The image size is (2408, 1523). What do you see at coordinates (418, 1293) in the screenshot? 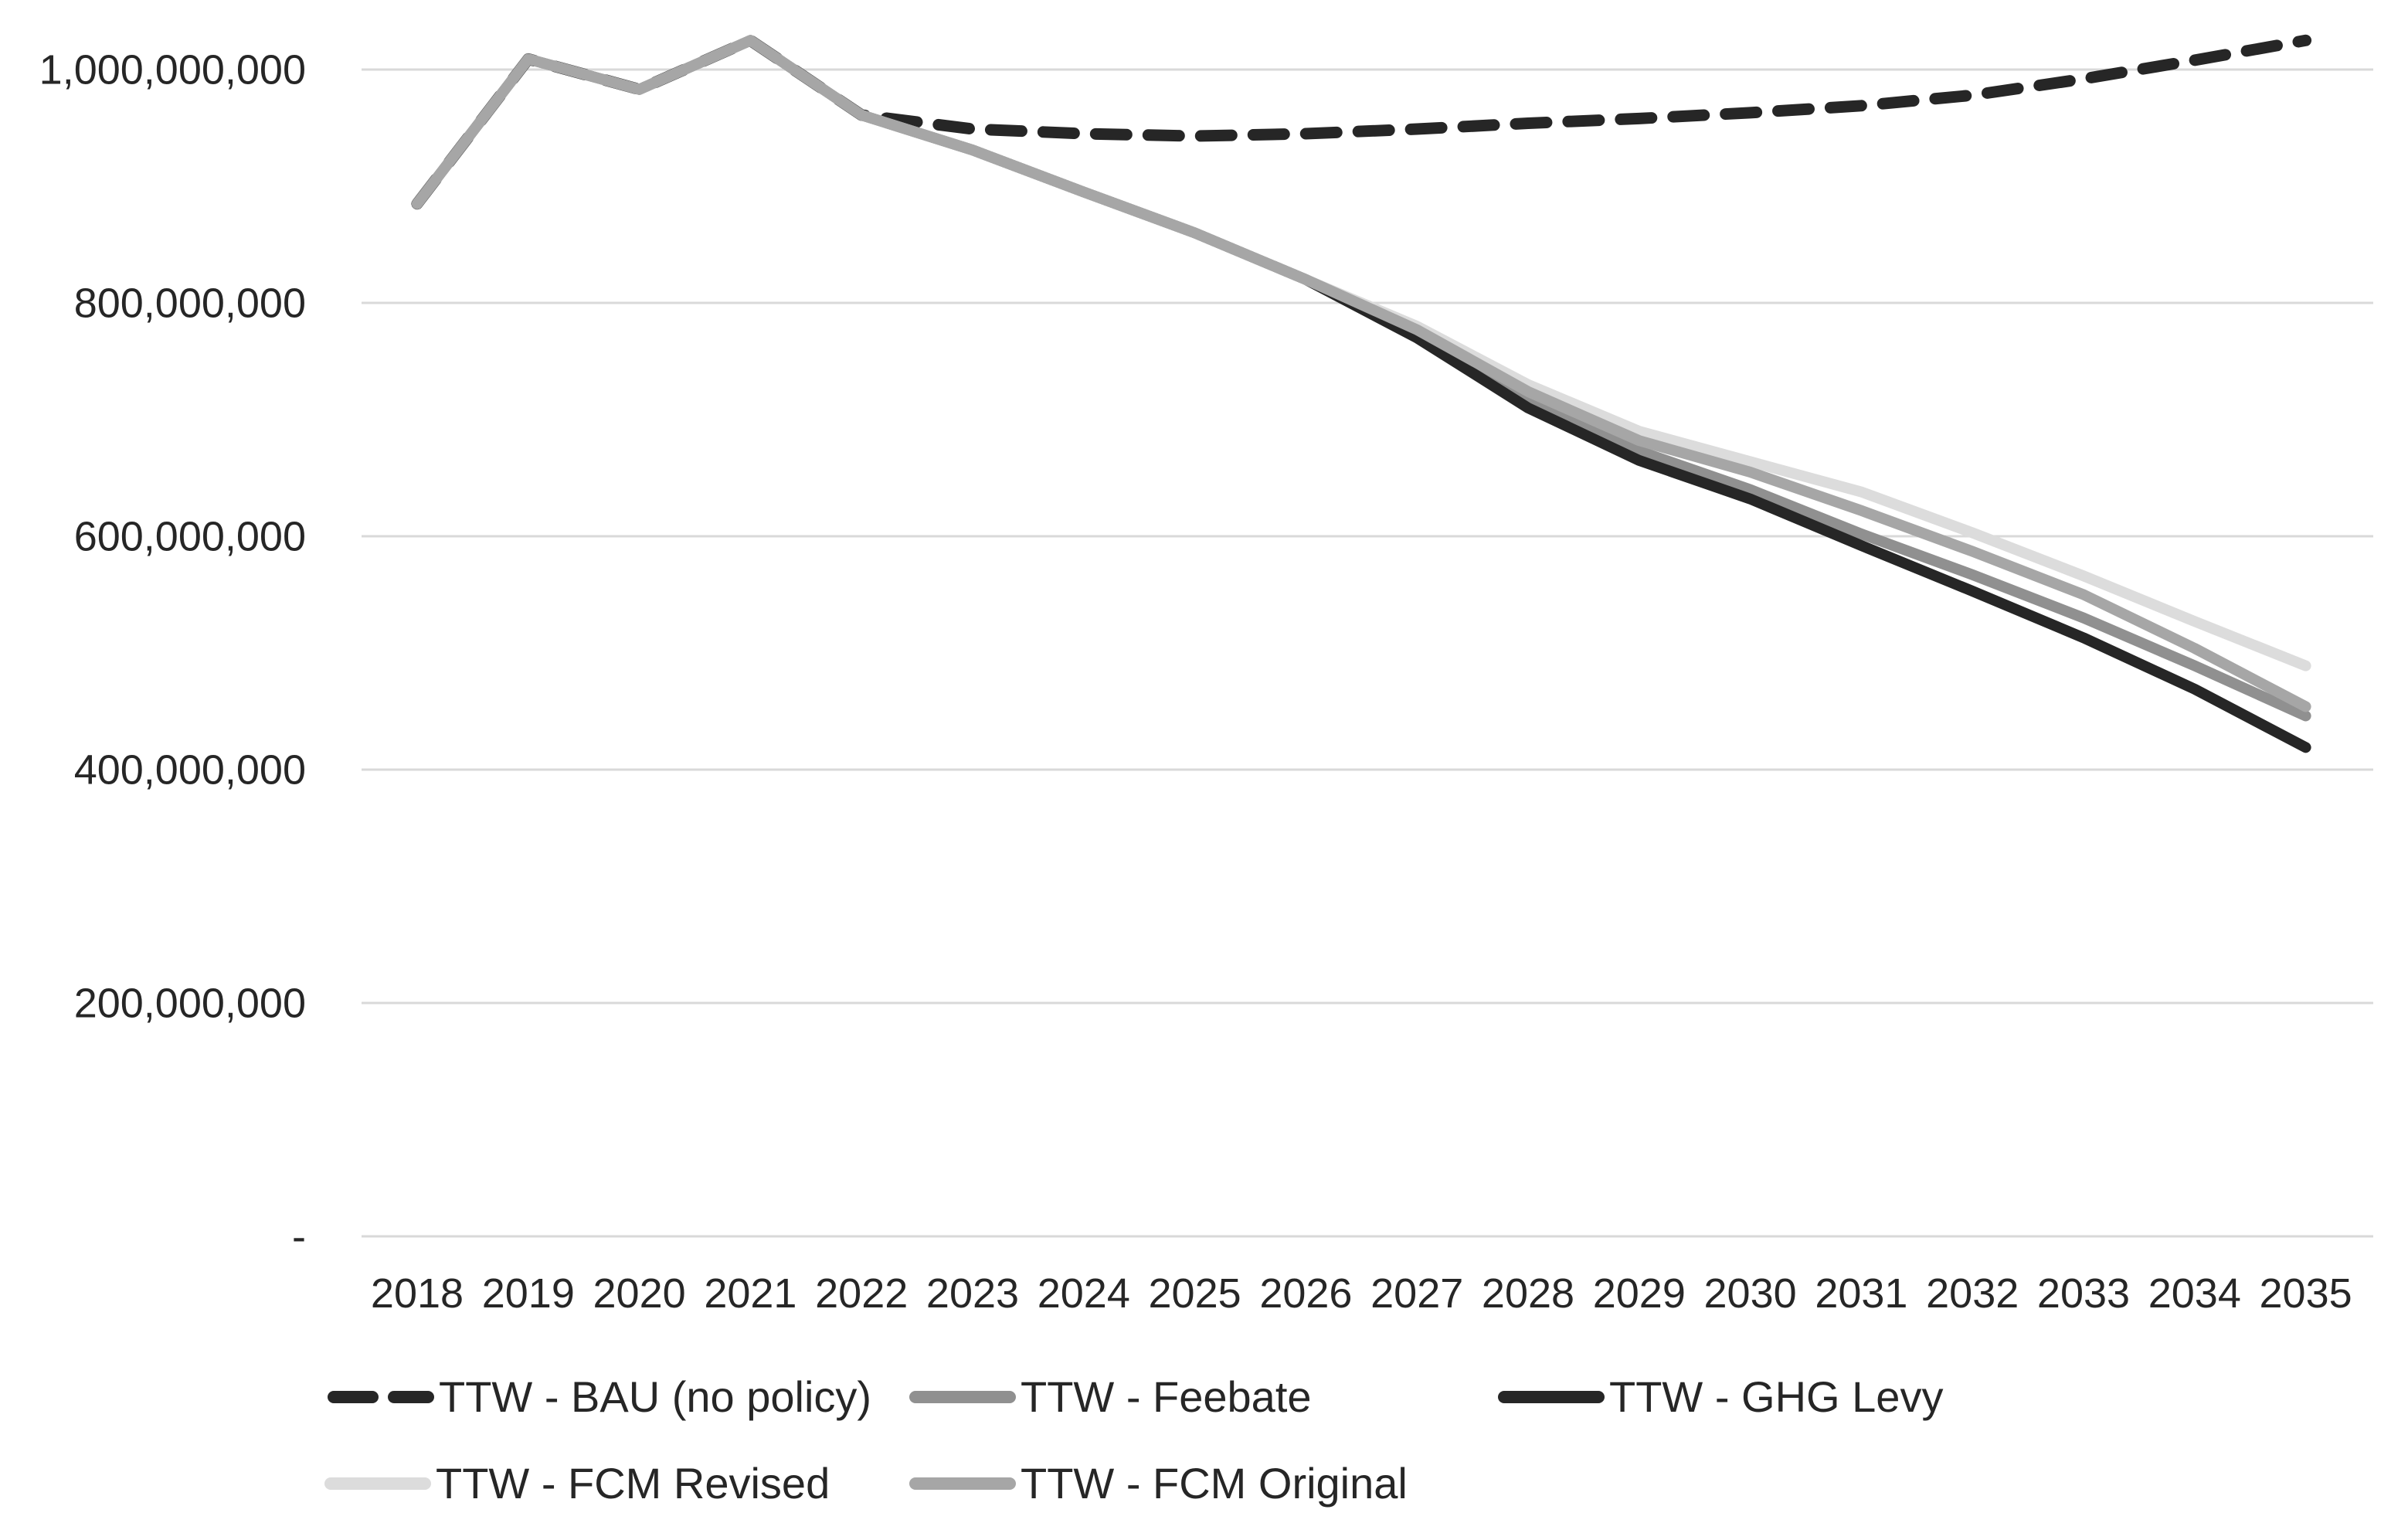
I see `x-axis-label: 2018` at bounding box center [418, 1293].